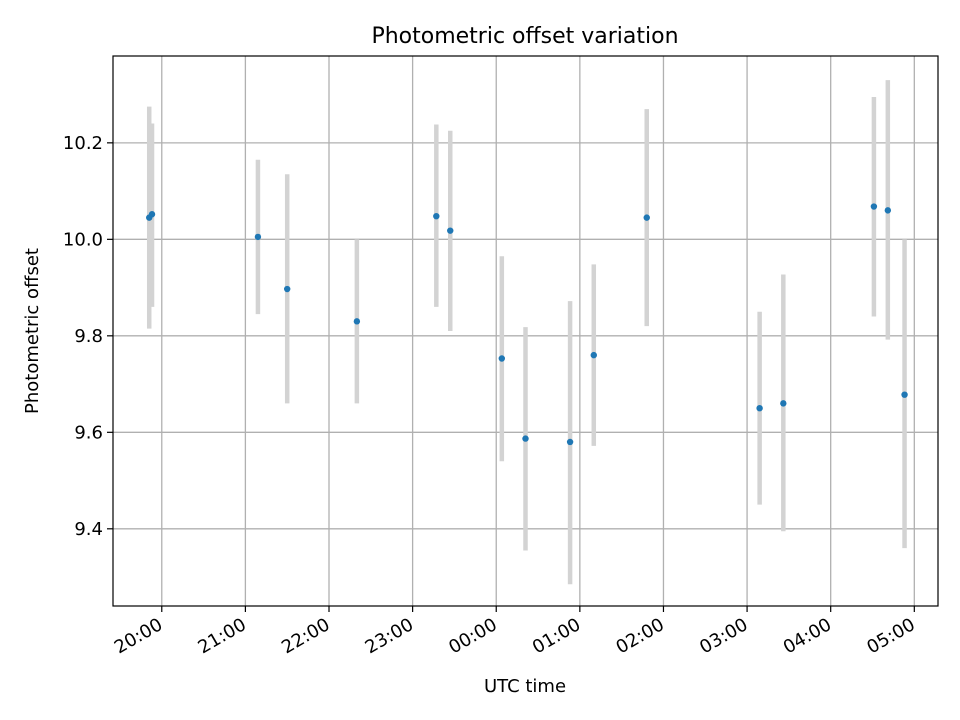 This screenshot has height=720, width=960. I want to click on y-tick-label: 10.2, so click(83, 143).